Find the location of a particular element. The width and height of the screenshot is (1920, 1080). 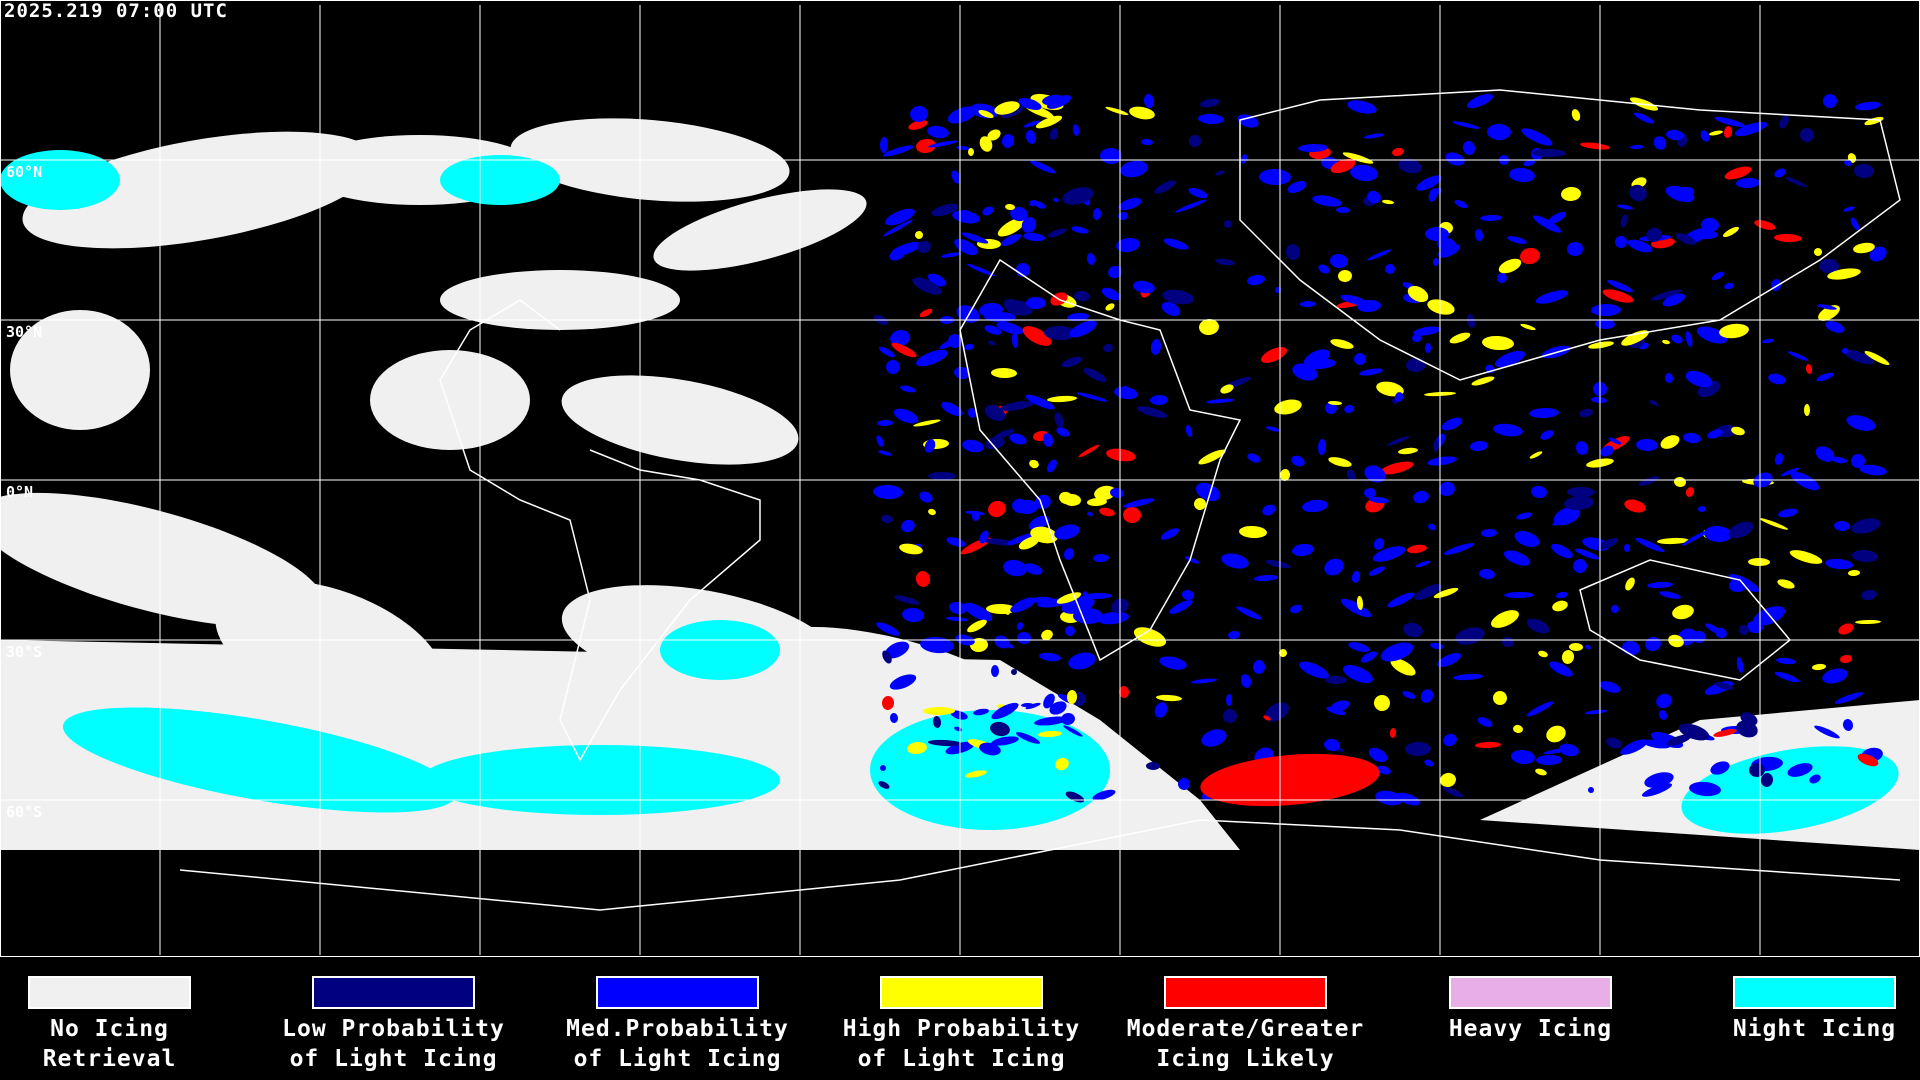

legend-moderate-greater: Moderate/Greater Icing Likely is located at coordinates (1245, 1024).